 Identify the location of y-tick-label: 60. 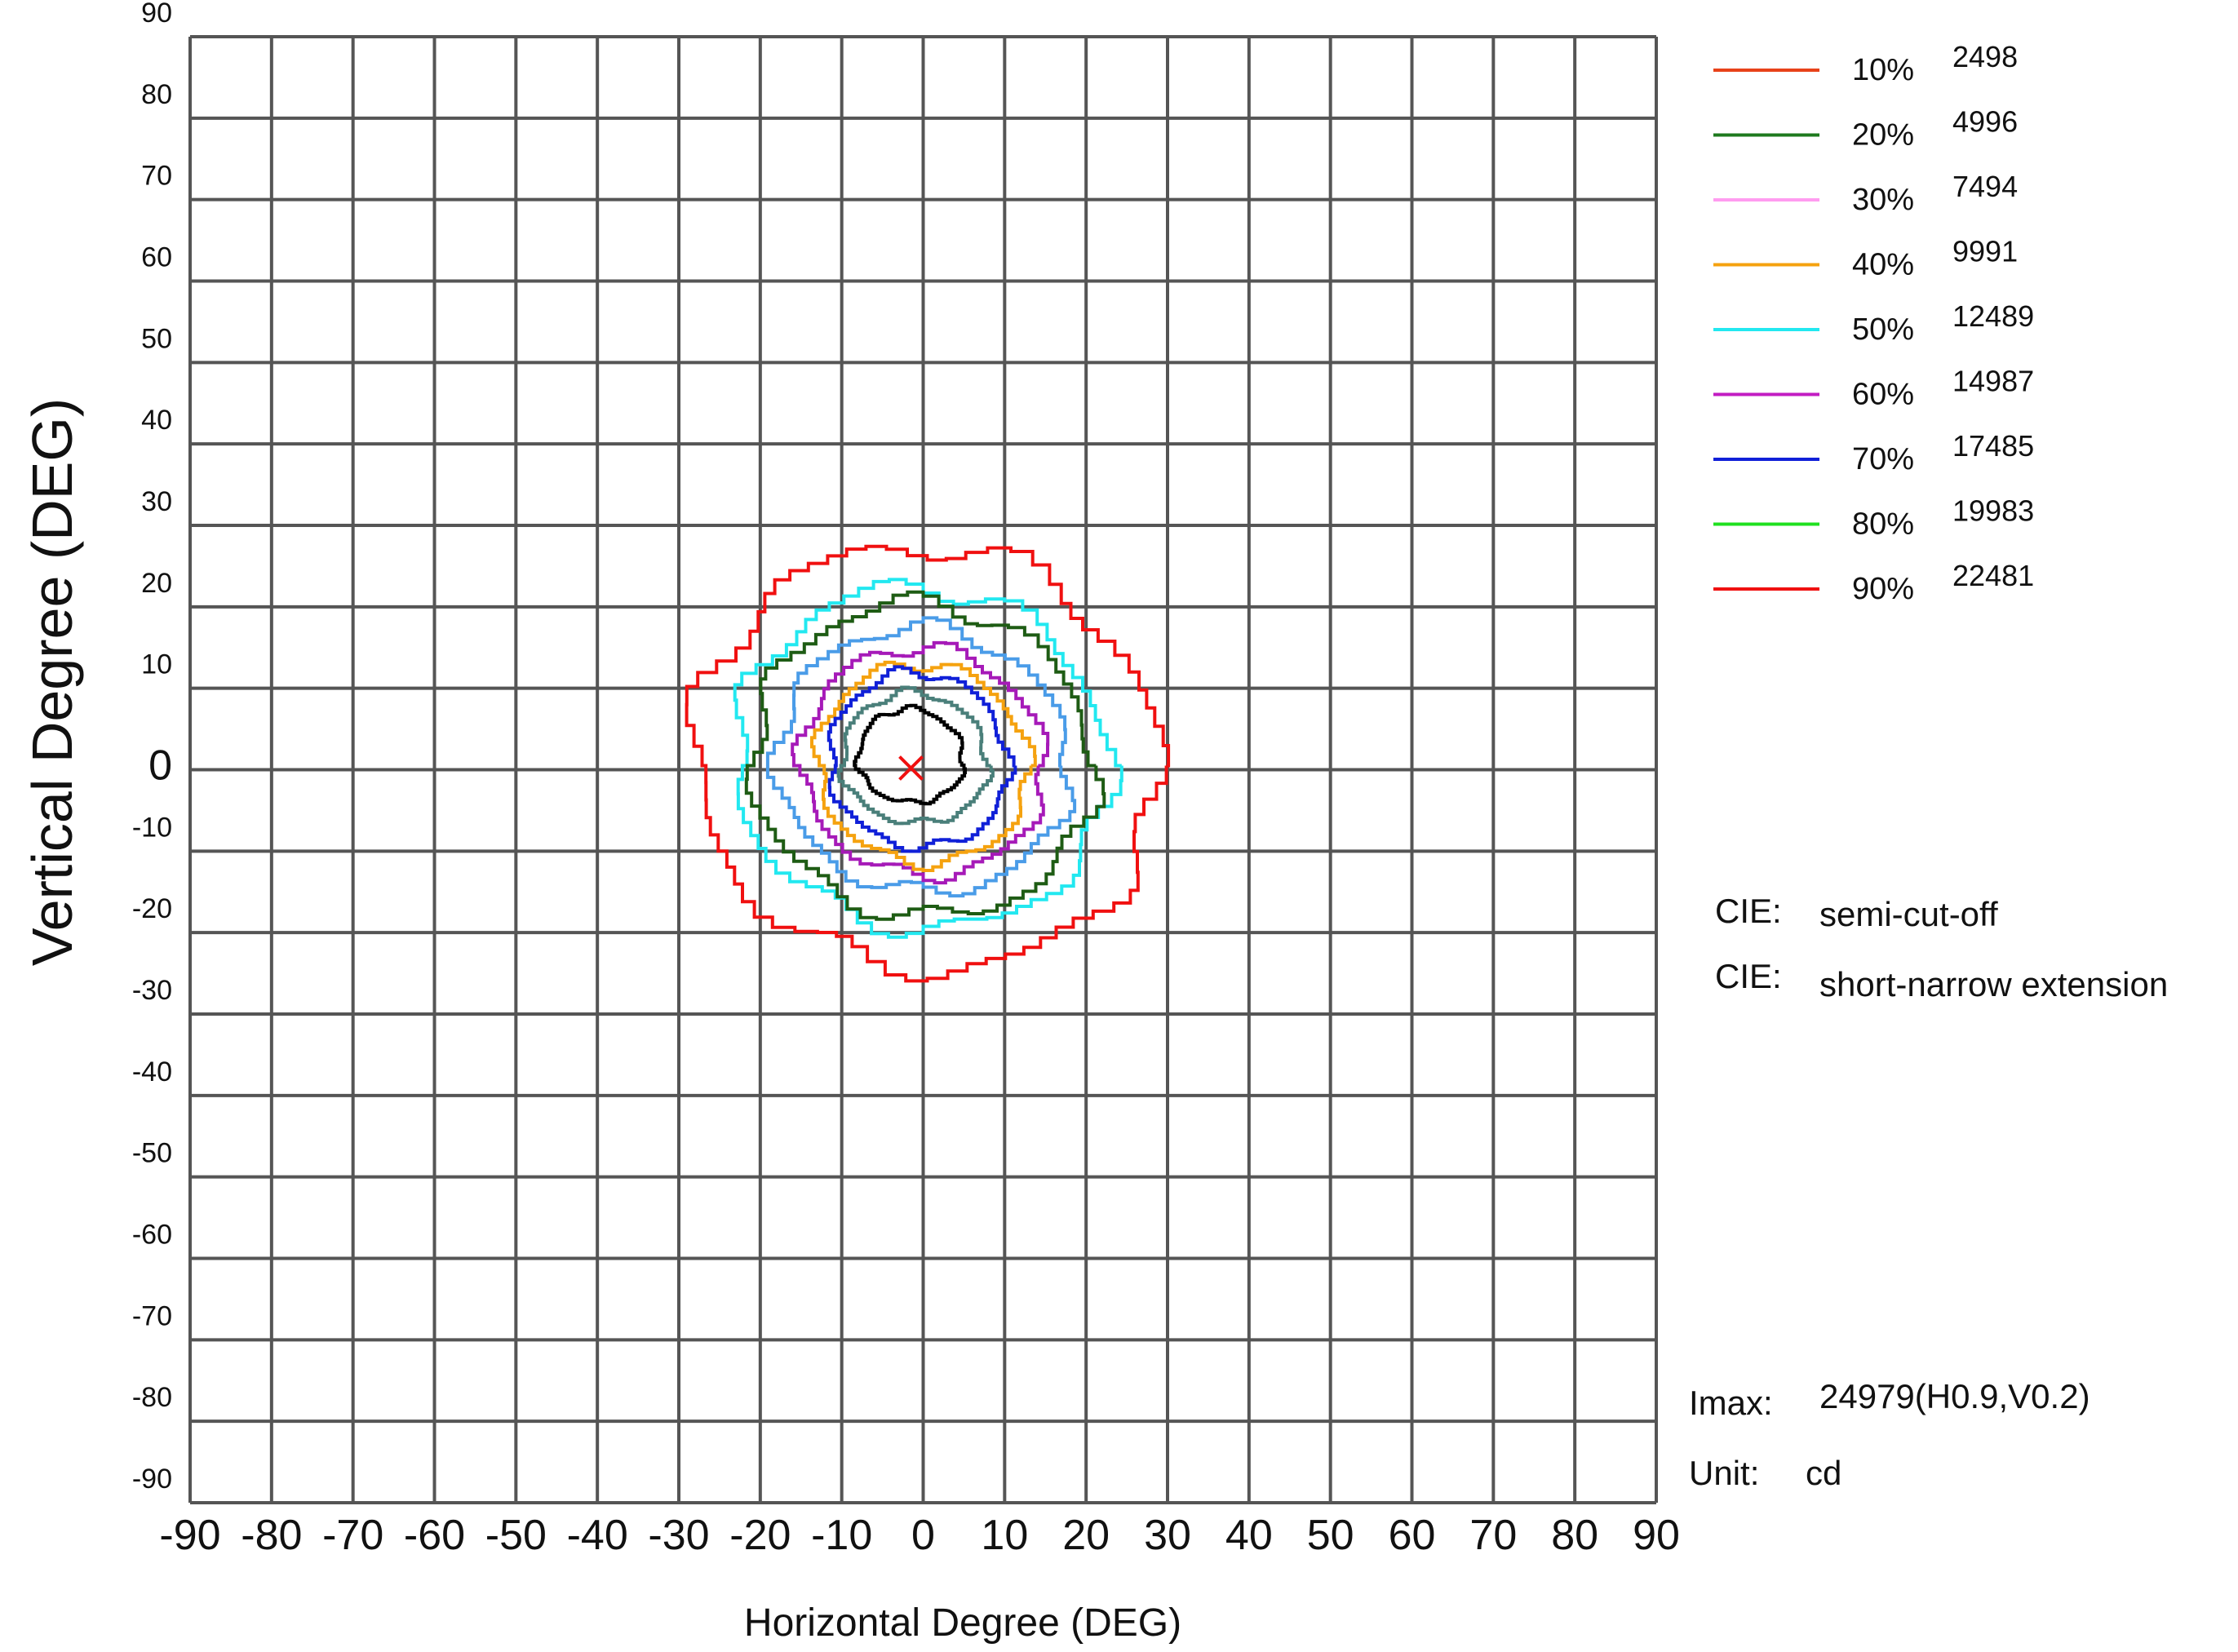
(156, 257).